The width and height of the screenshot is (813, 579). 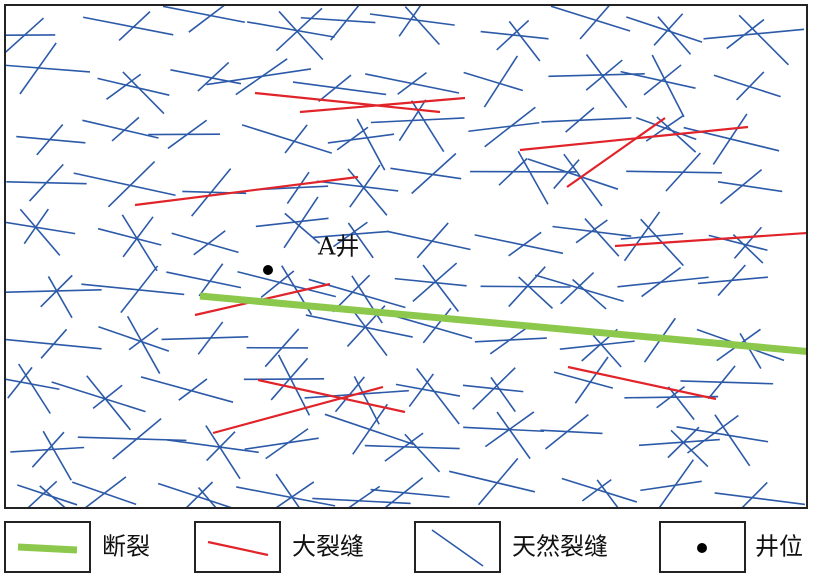 I want to click on well-label: A井, so click(x=338, y=247).